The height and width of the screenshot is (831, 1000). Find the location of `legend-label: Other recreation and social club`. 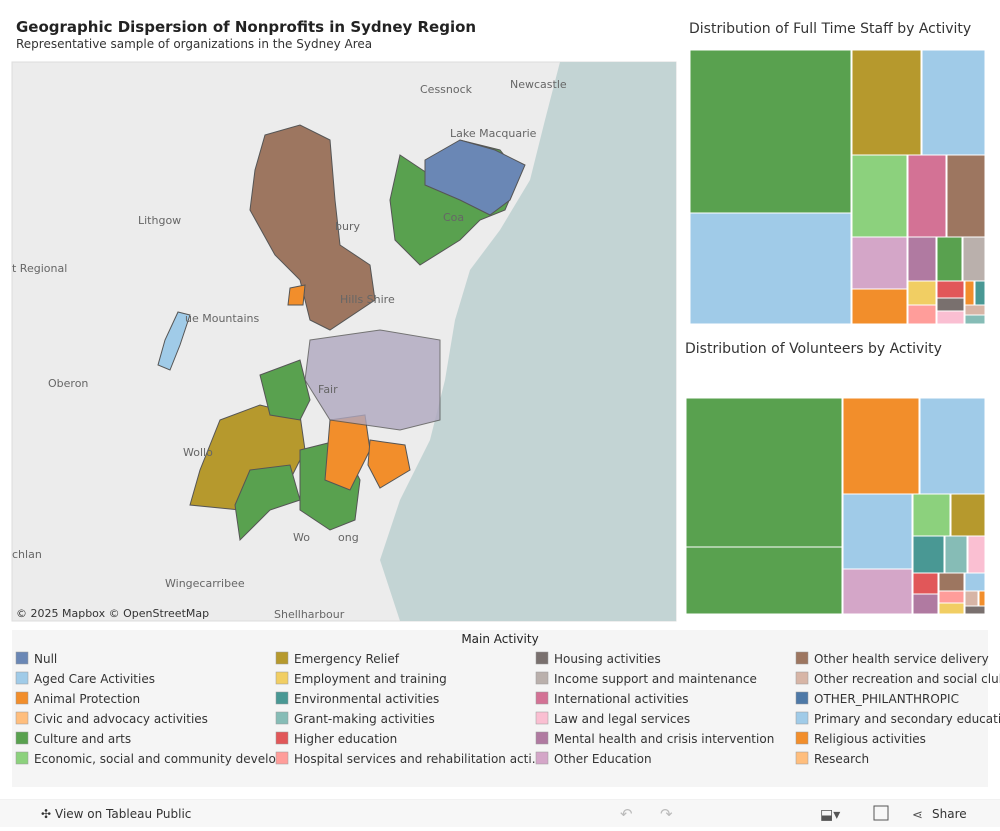

legend-label: Other recreation and social club is located at coordinates (907, 679).